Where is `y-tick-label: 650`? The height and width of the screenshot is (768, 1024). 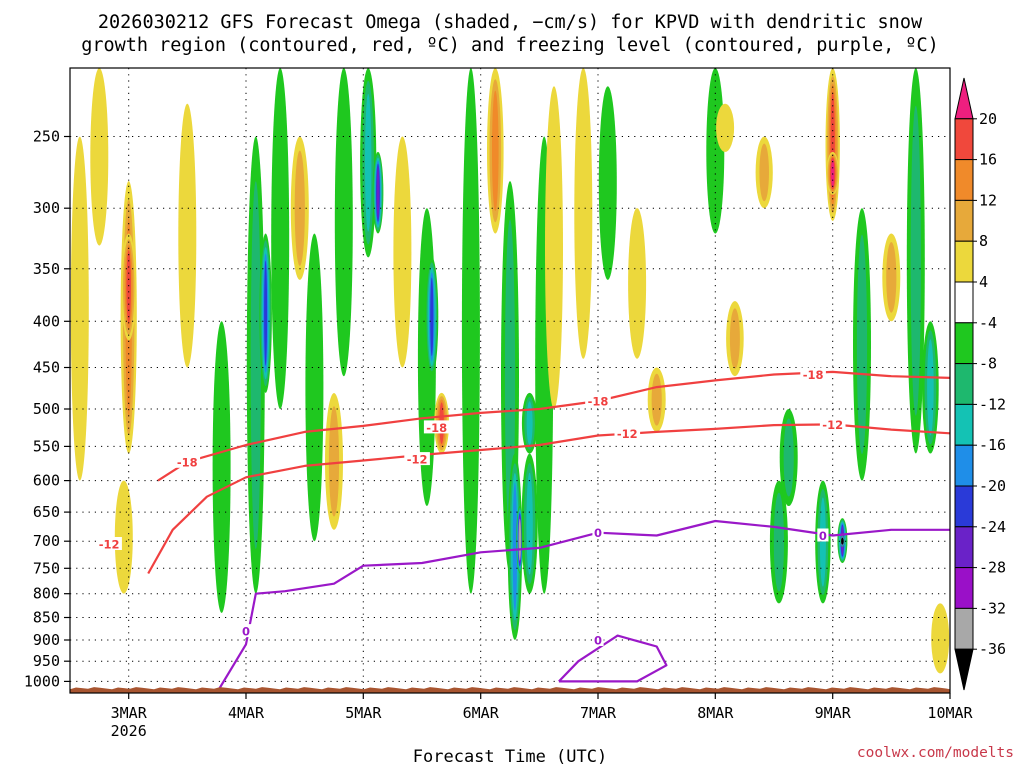 y-tick-label: 650 is located at coordinates (46, 512).